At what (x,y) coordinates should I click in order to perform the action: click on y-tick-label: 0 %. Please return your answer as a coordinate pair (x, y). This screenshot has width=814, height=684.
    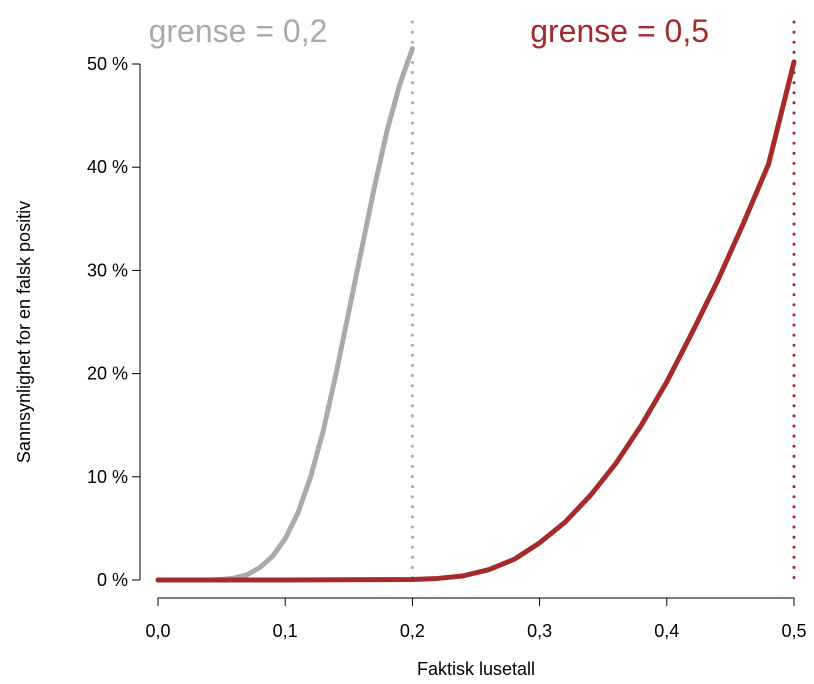
    Looking at the image, I should click on (112, 580).